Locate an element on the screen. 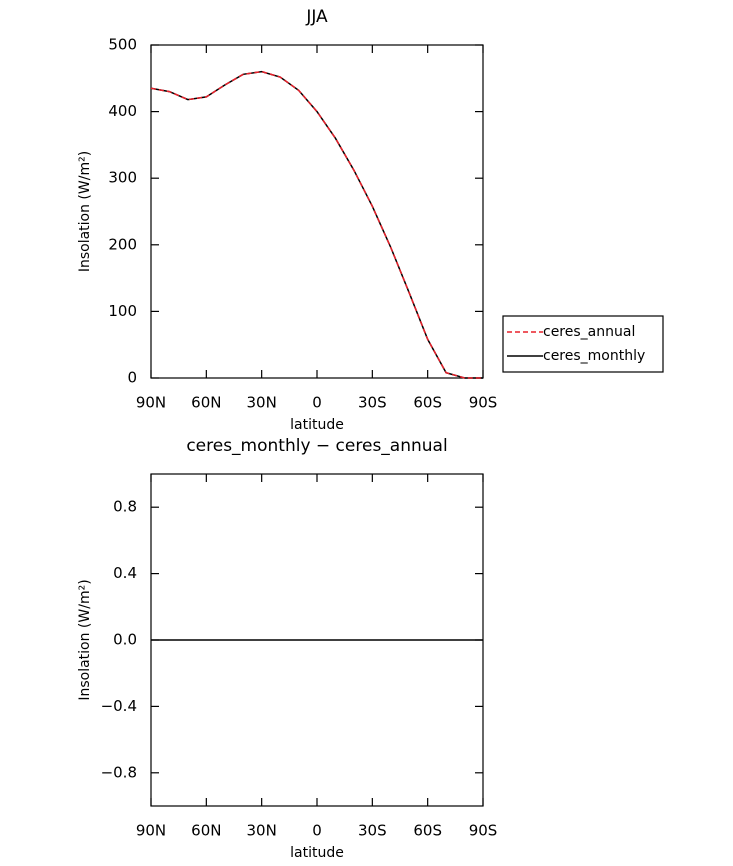  legend-label: ceres_monthly is located at coordinates (594, 356).